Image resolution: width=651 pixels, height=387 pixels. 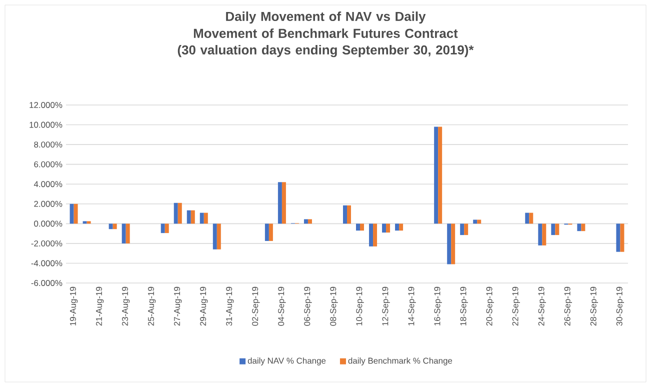 What do you see at coordinates (287, 362) in the screenshot?
I see `legend-label: daily NAV % Change` at bounding box center [287, 362].